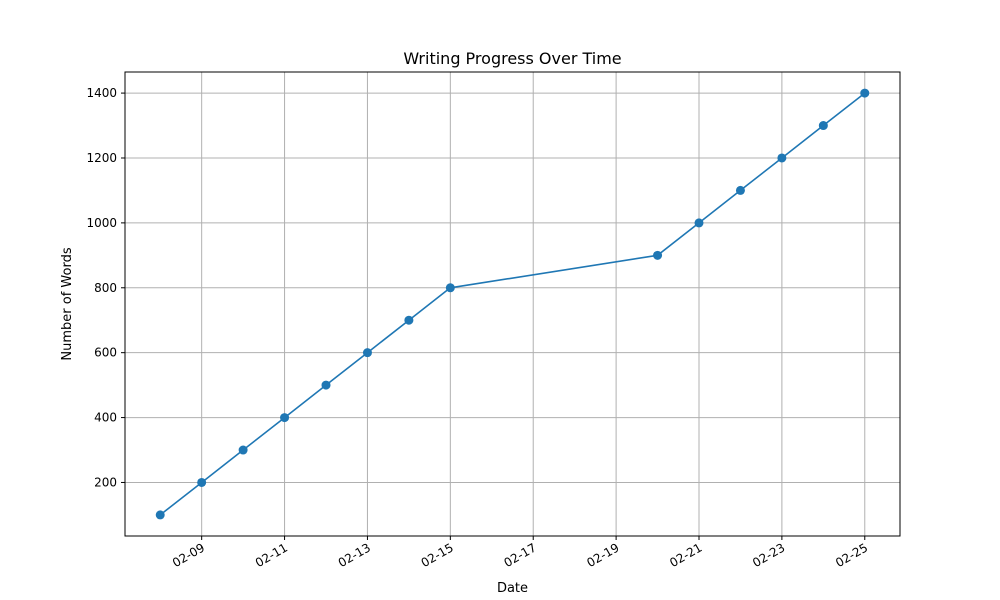  I want to click on x-tick-label: 02-17, so click(520, 555).